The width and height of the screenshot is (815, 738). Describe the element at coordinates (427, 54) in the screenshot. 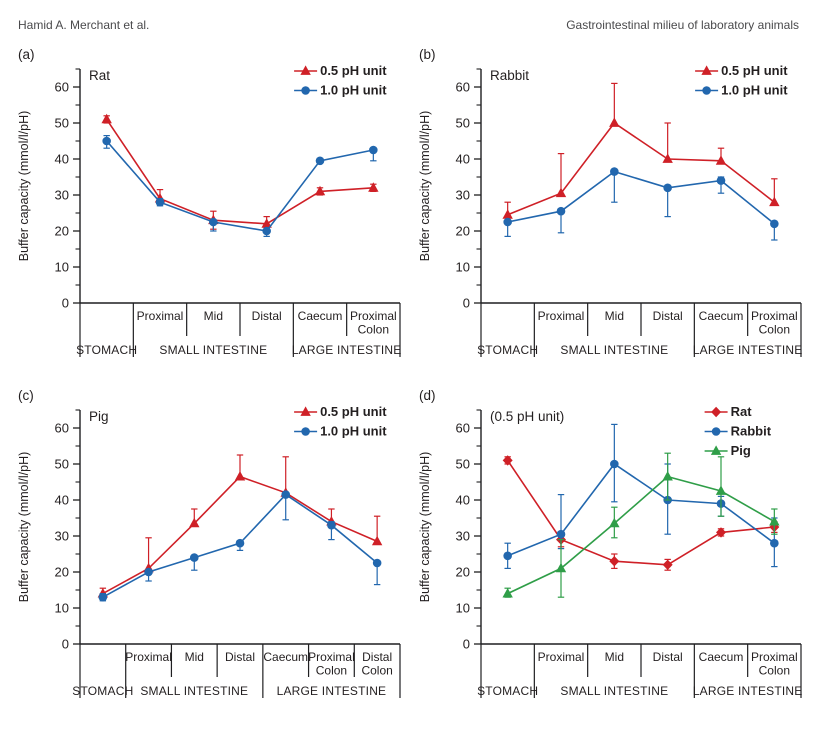

I see `panel-letter: (b)` at that location.